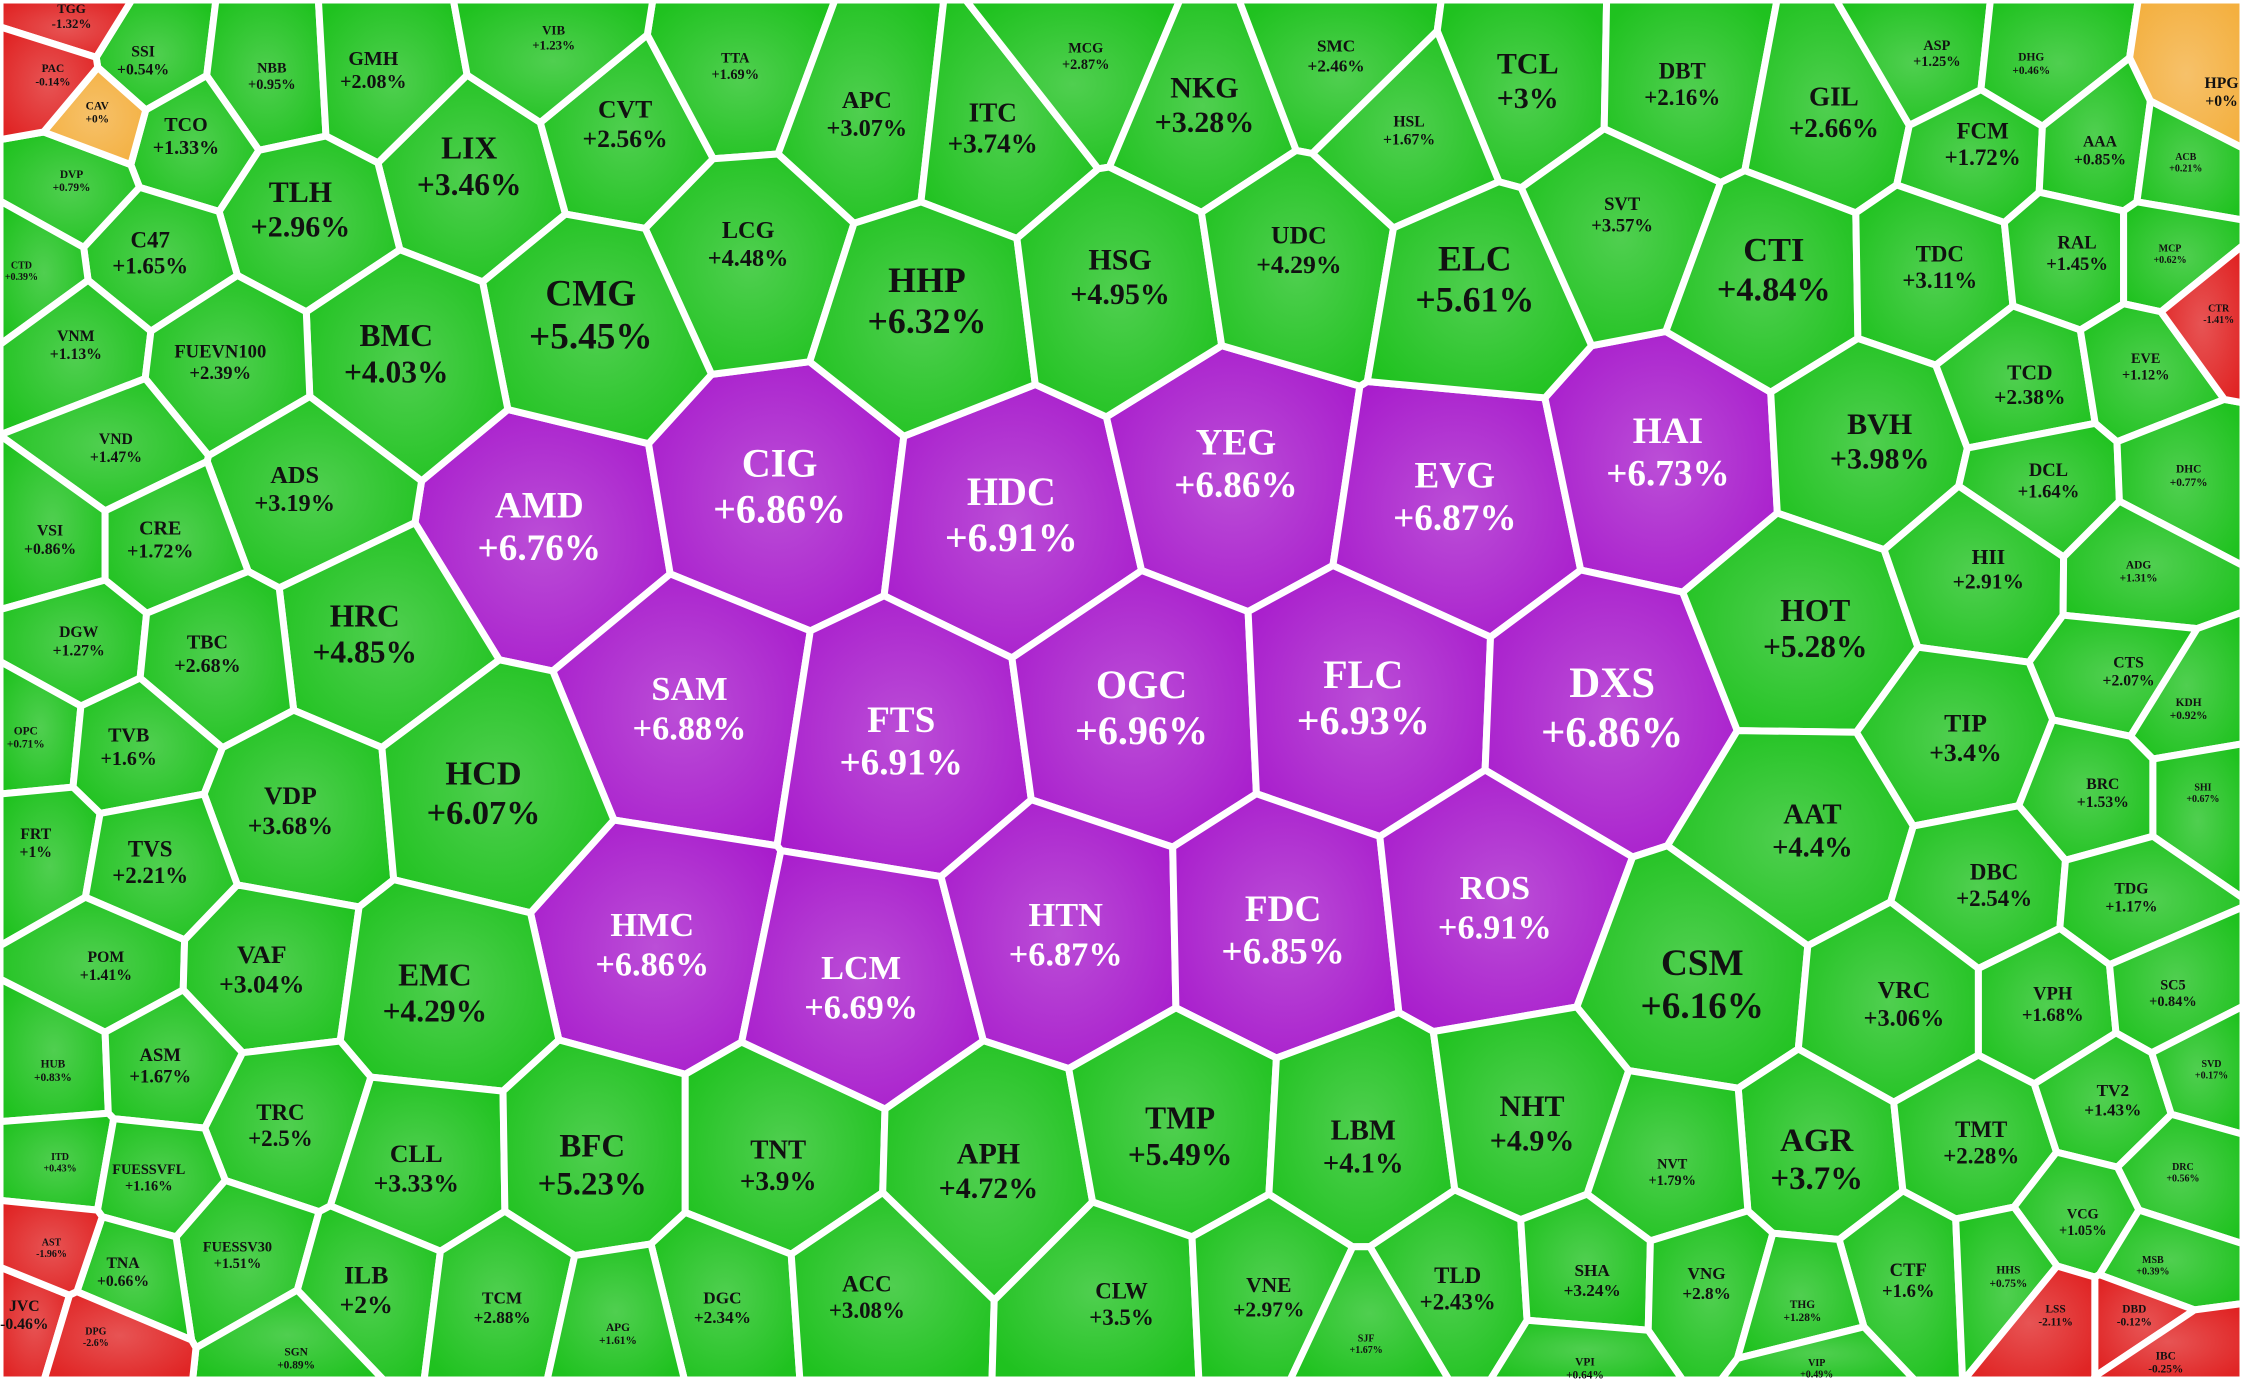  Describe the element at coordinates (1936, 46) in the screenshot. I see `ticker: ASP` at that location.